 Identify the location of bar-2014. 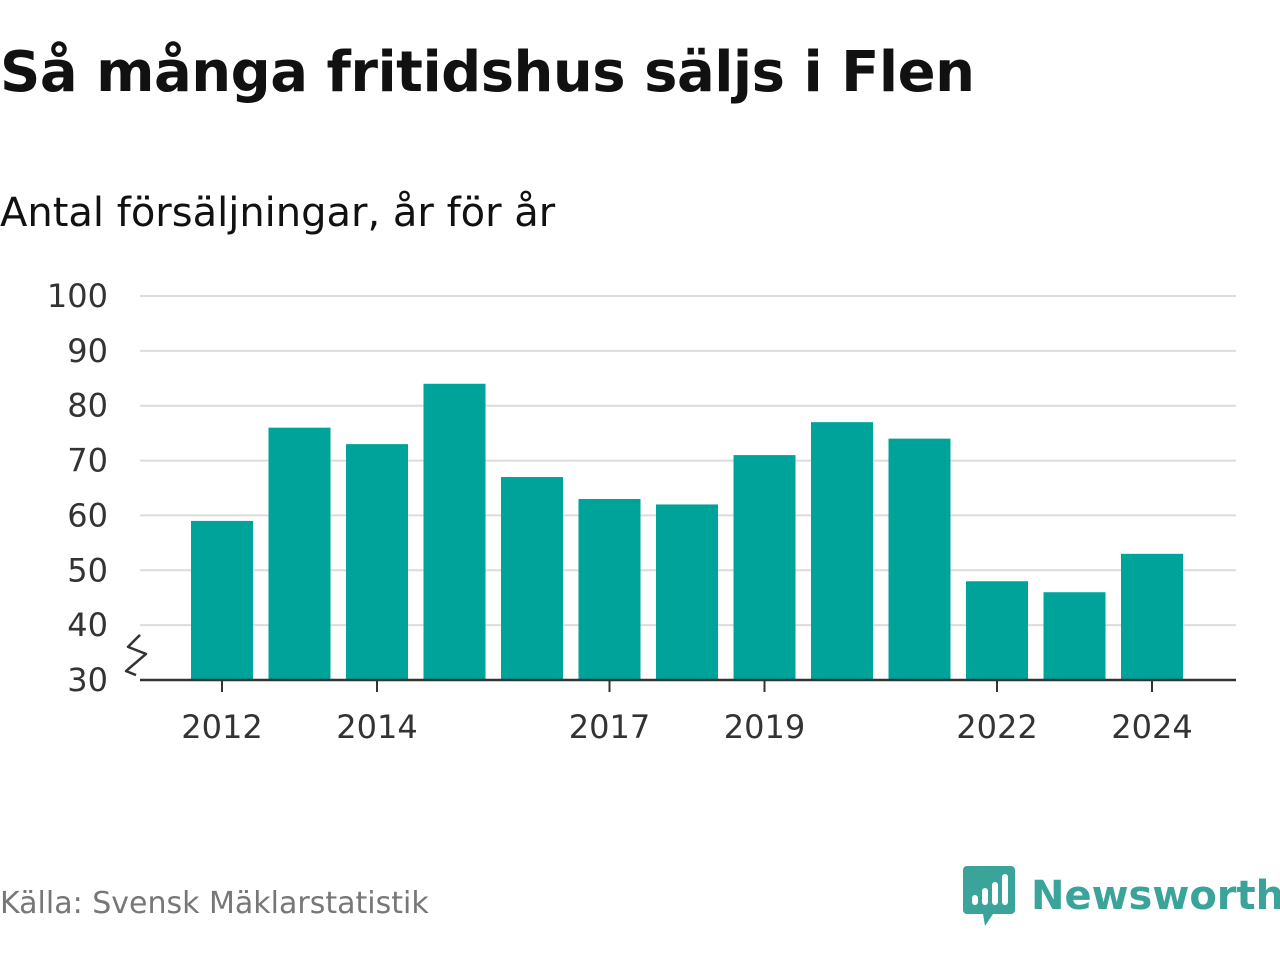
(377, 562).